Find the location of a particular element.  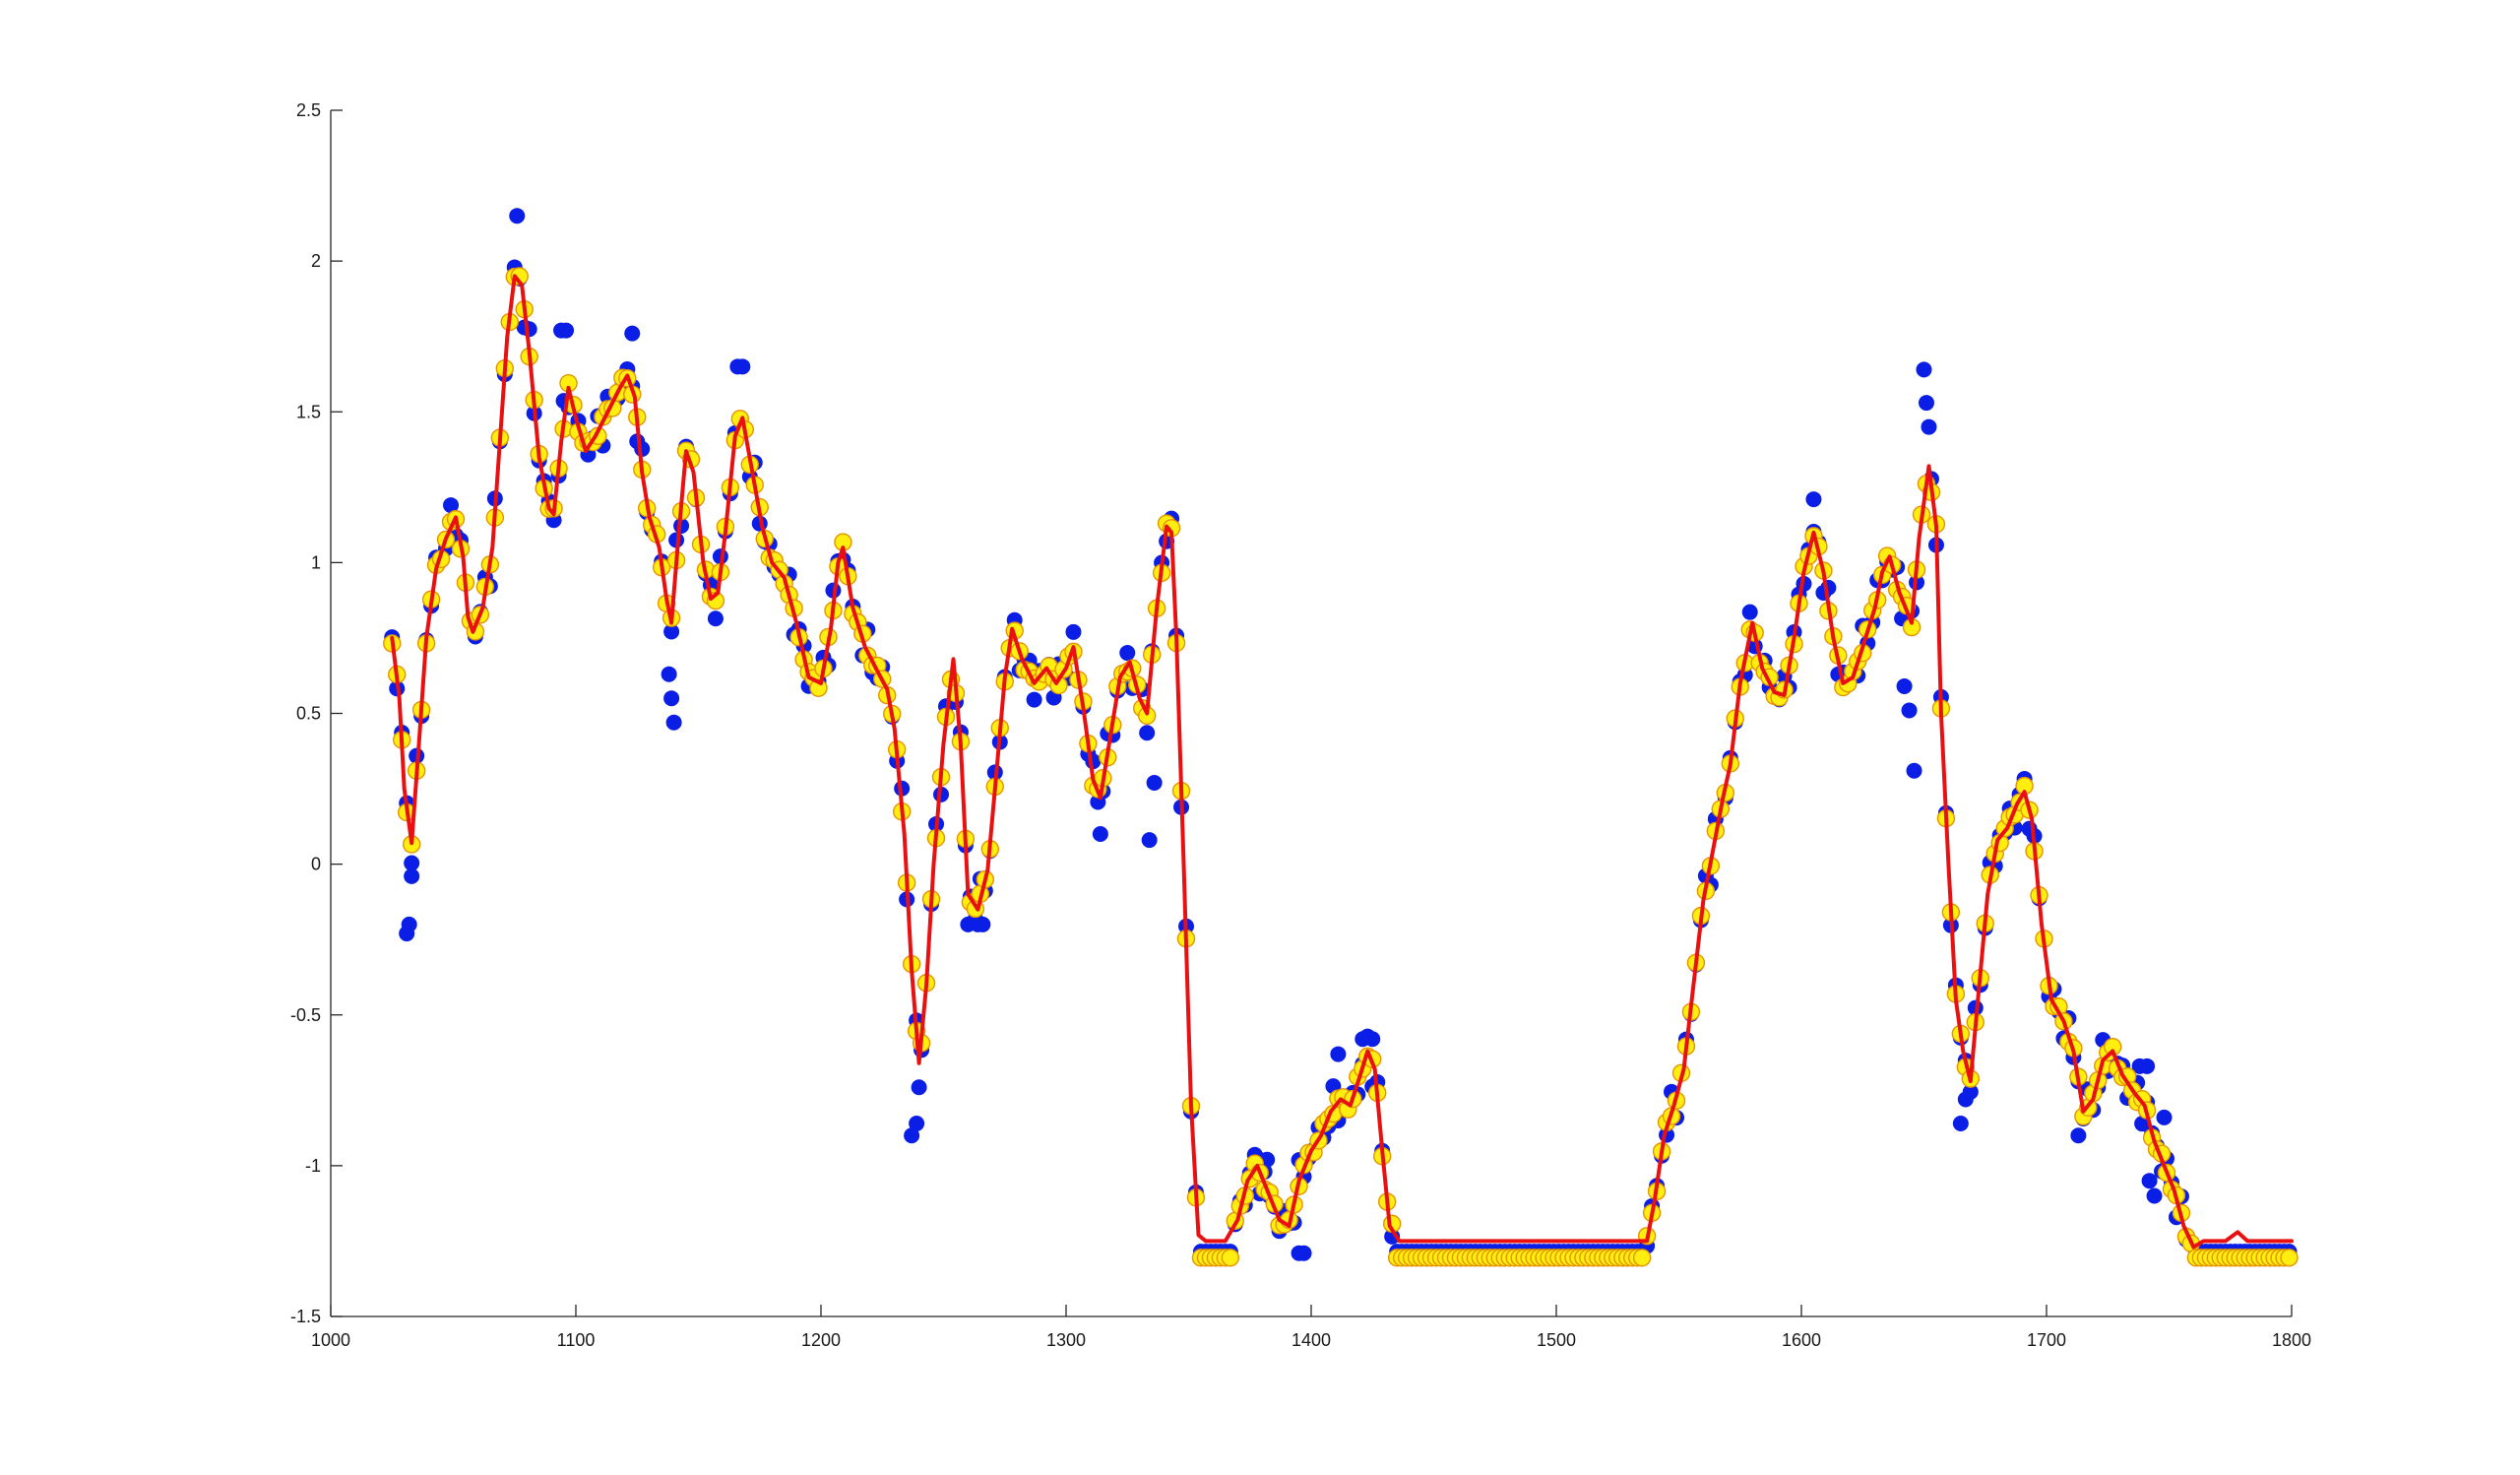

x-tick-label: 1500 is located at coordinates (1556, 1340).